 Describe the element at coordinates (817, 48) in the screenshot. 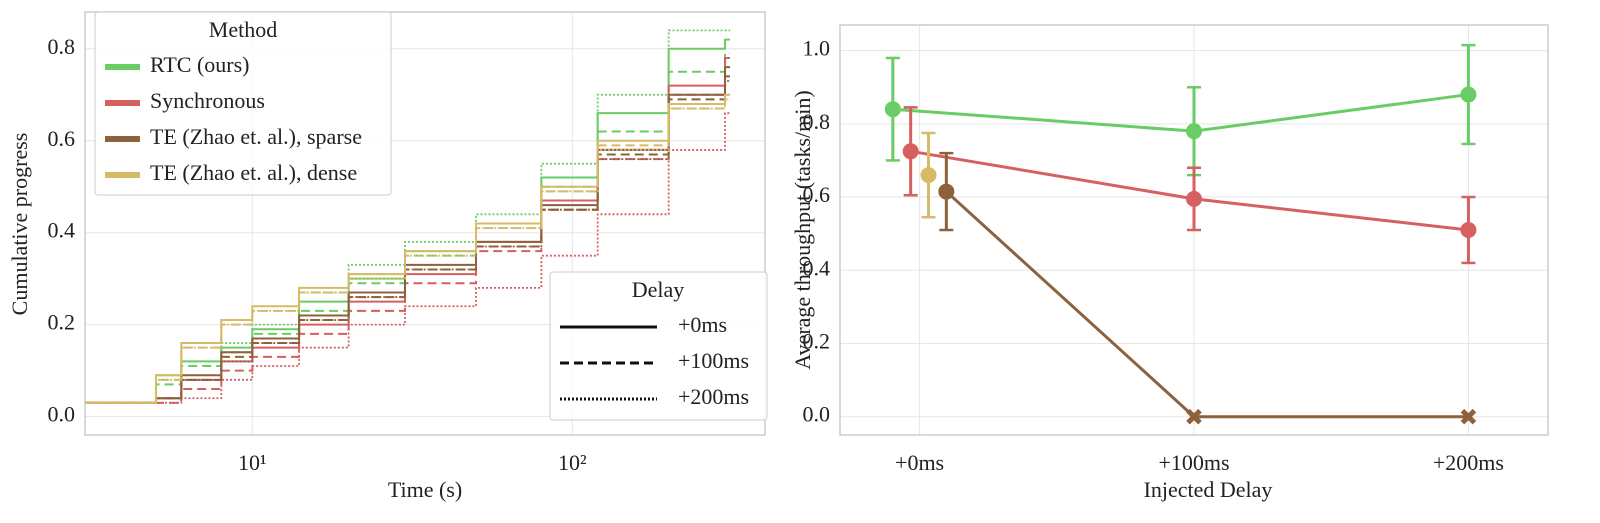

I see `y-tick-label: 1.0` at that location.